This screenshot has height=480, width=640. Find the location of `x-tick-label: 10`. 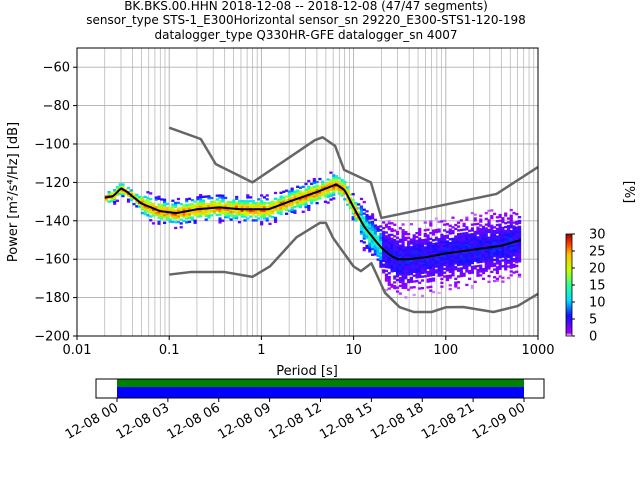

x-tick-label: 10 is located at coordinates (353, 350).